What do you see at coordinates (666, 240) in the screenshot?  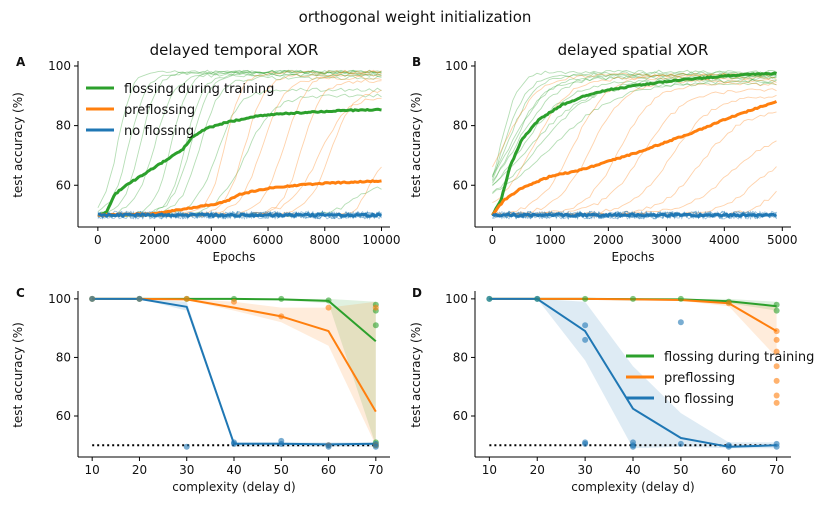 I see `x-tick-label: 3000` at bounding box center [666, 240].